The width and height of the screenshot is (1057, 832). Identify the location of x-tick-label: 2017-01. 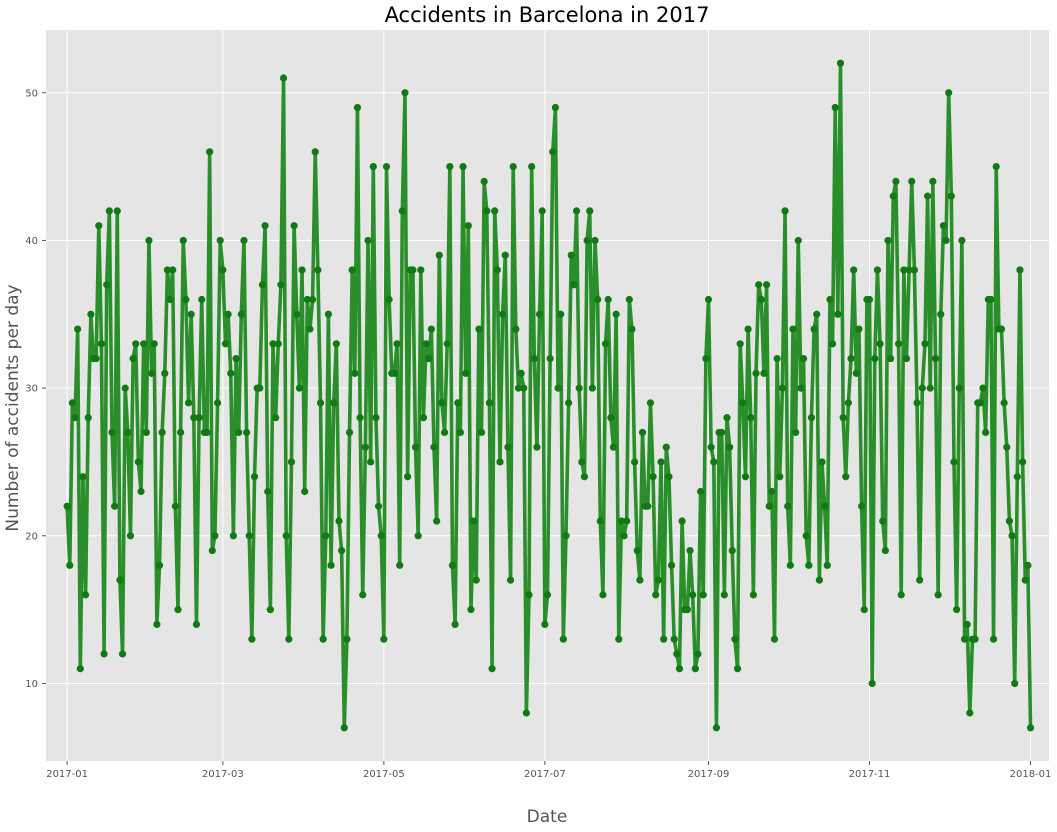
(67, 774).